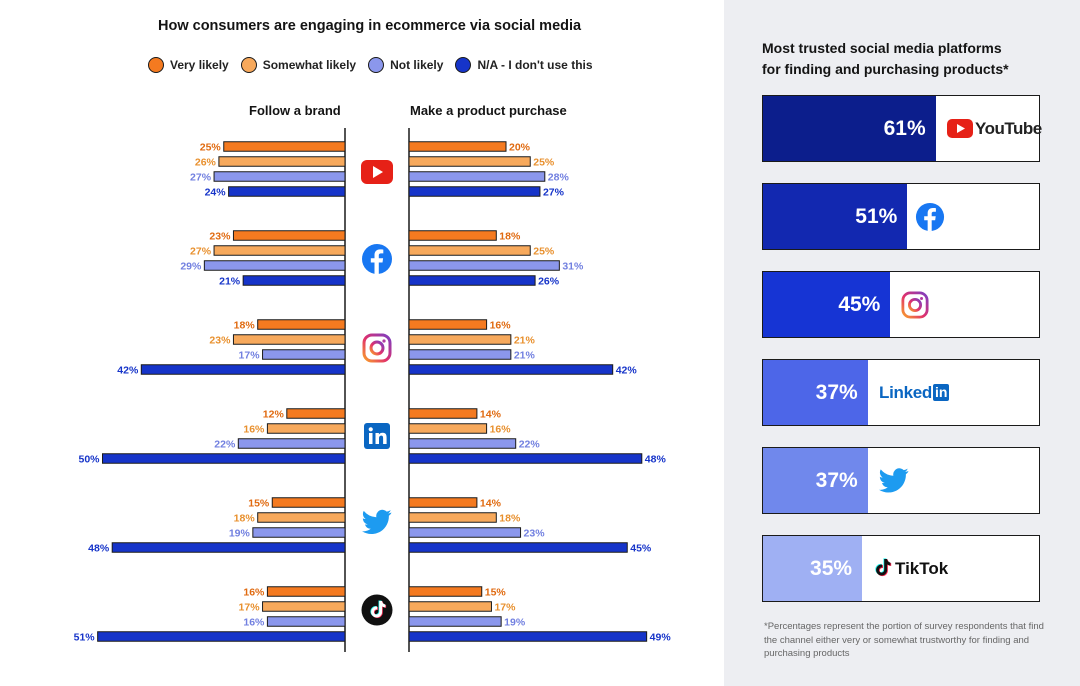 This screenshot has width=1080, height=686. I want to click on youtube-logo-text: YouTube, so click(1008, 128).